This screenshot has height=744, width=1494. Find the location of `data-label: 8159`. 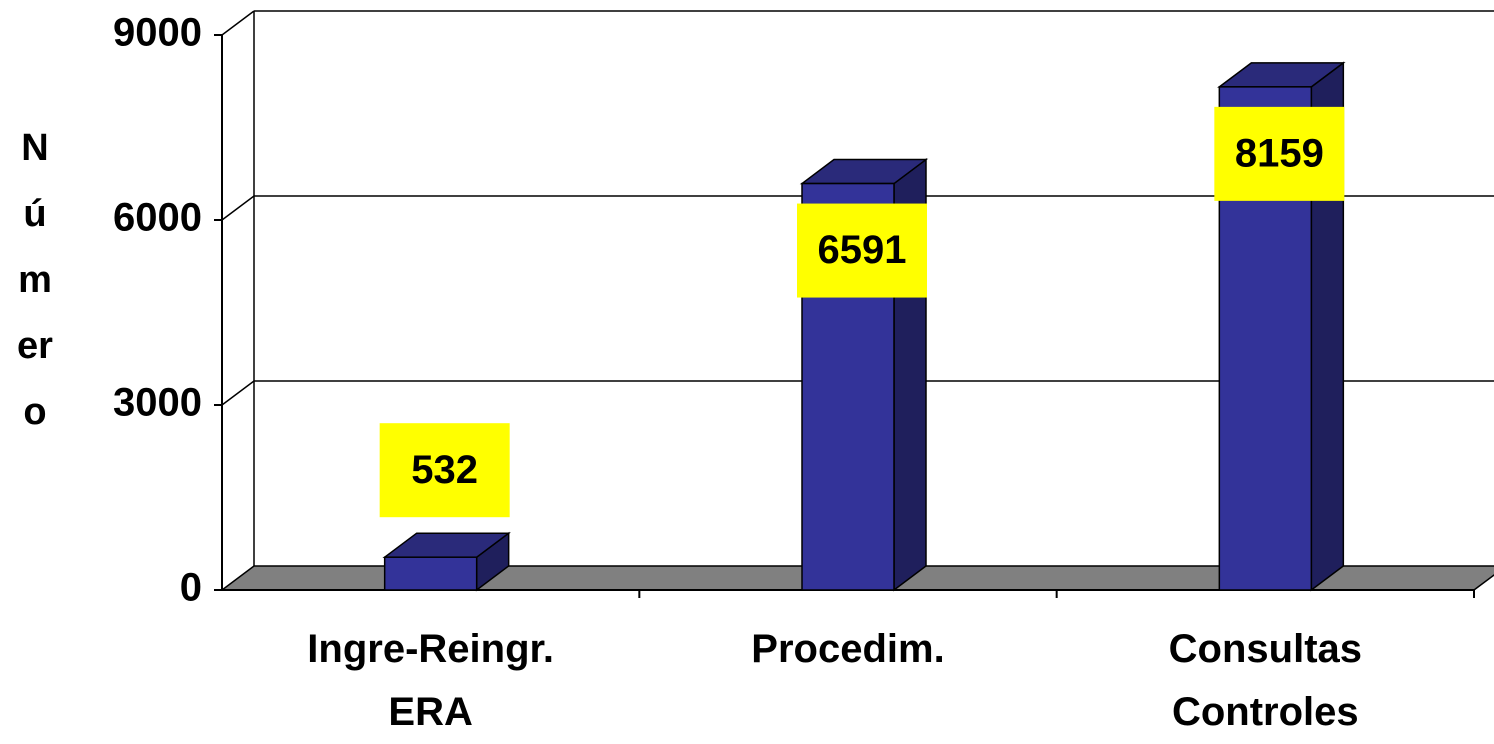

data-label: 8159 is located at coordinates (1279, 153).